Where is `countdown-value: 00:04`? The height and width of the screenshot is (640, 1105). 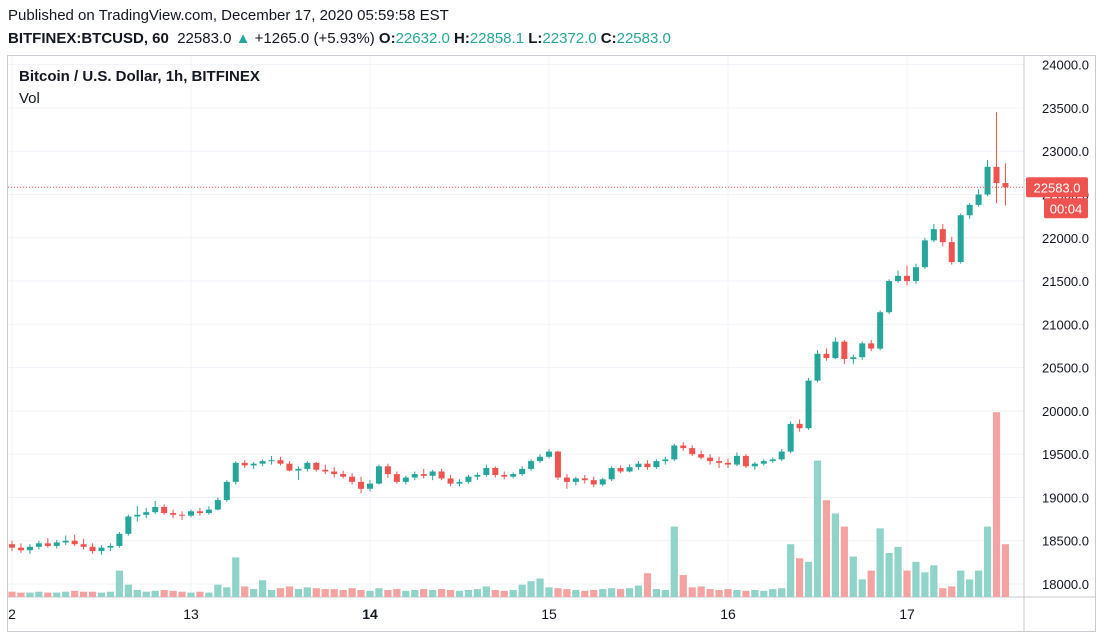
countdown-value: 00:04 is located at coordinates (1066, 208).